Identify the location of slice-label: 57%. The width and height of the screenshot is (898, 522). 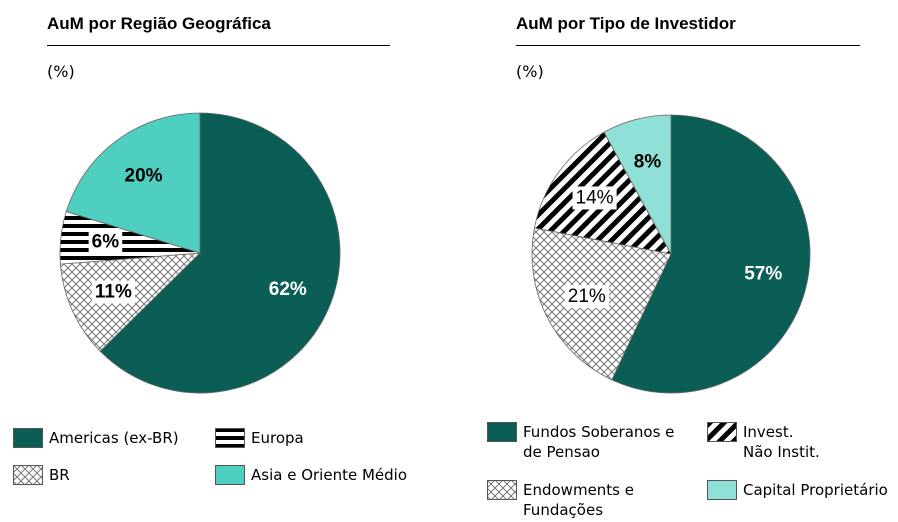
(763, 274).